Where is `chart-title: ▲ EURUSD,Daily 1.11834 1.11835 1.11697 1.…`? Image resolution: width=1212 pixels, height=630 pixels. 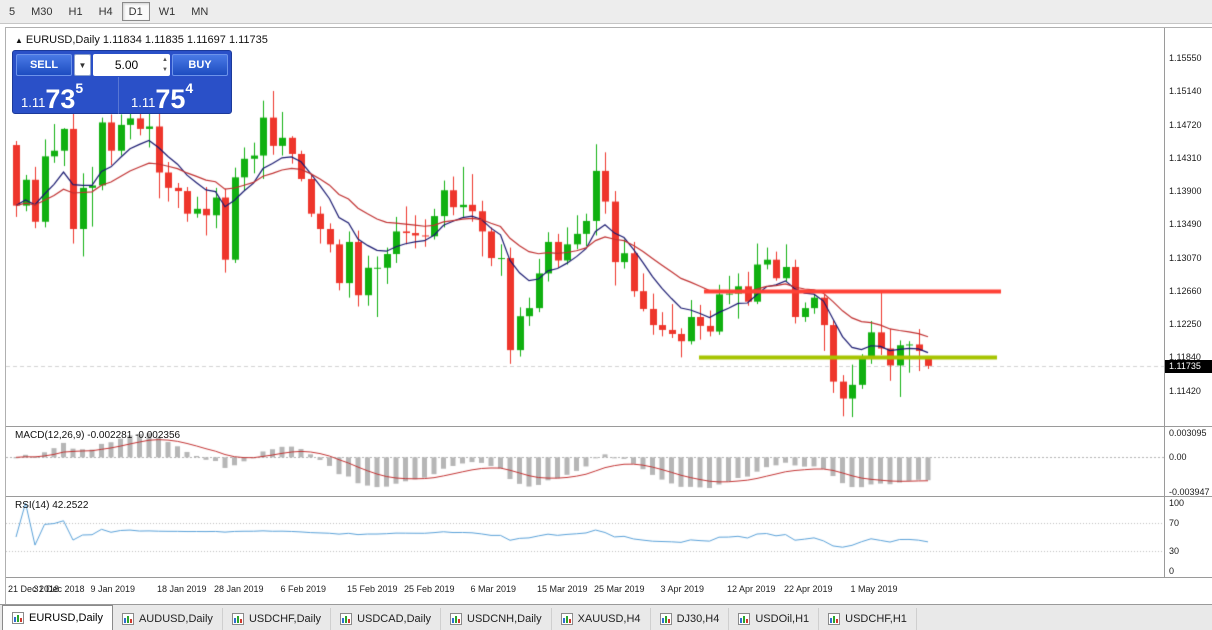 chart-title: ▲ EURUSD,Daily 1.11834 1.11835 1.11697 1.… is located at coordinates (141, 40).